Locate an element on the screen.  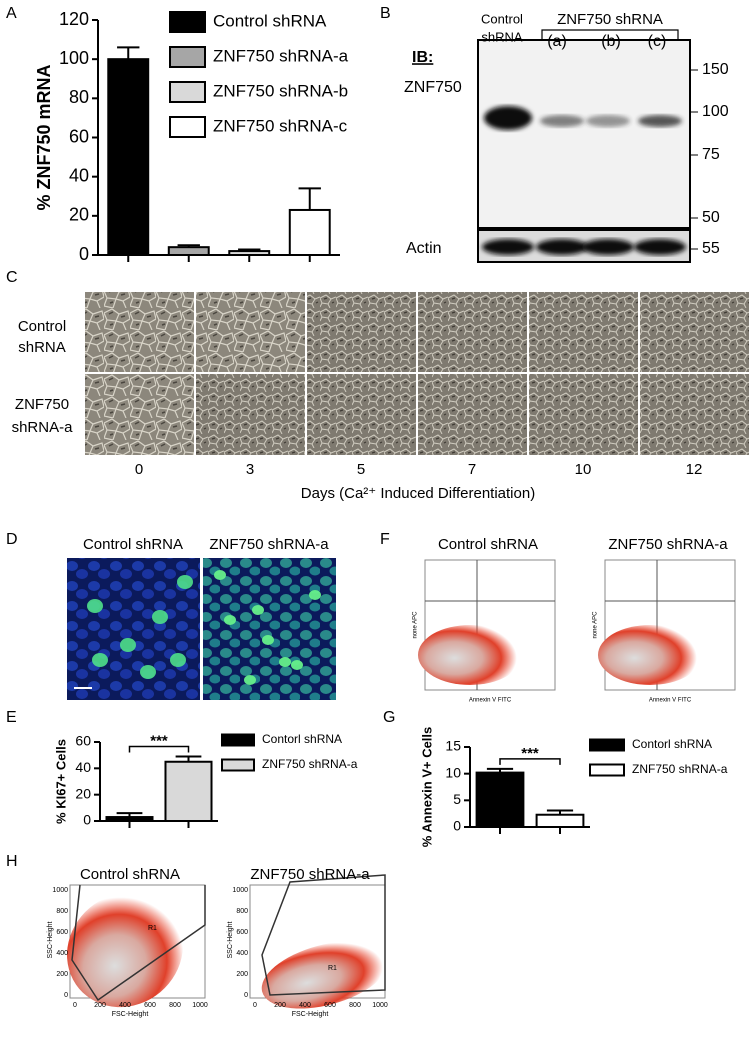
panel-letter: E is located at coordinates (11, 717).